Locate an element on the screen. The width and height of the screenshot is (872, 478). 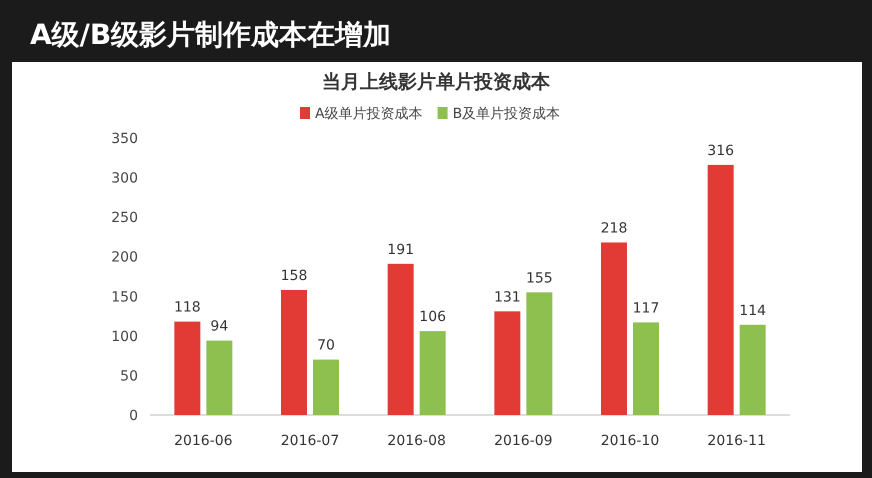
x-tick-label: 2016-08 is located at coordinates (416, 441).